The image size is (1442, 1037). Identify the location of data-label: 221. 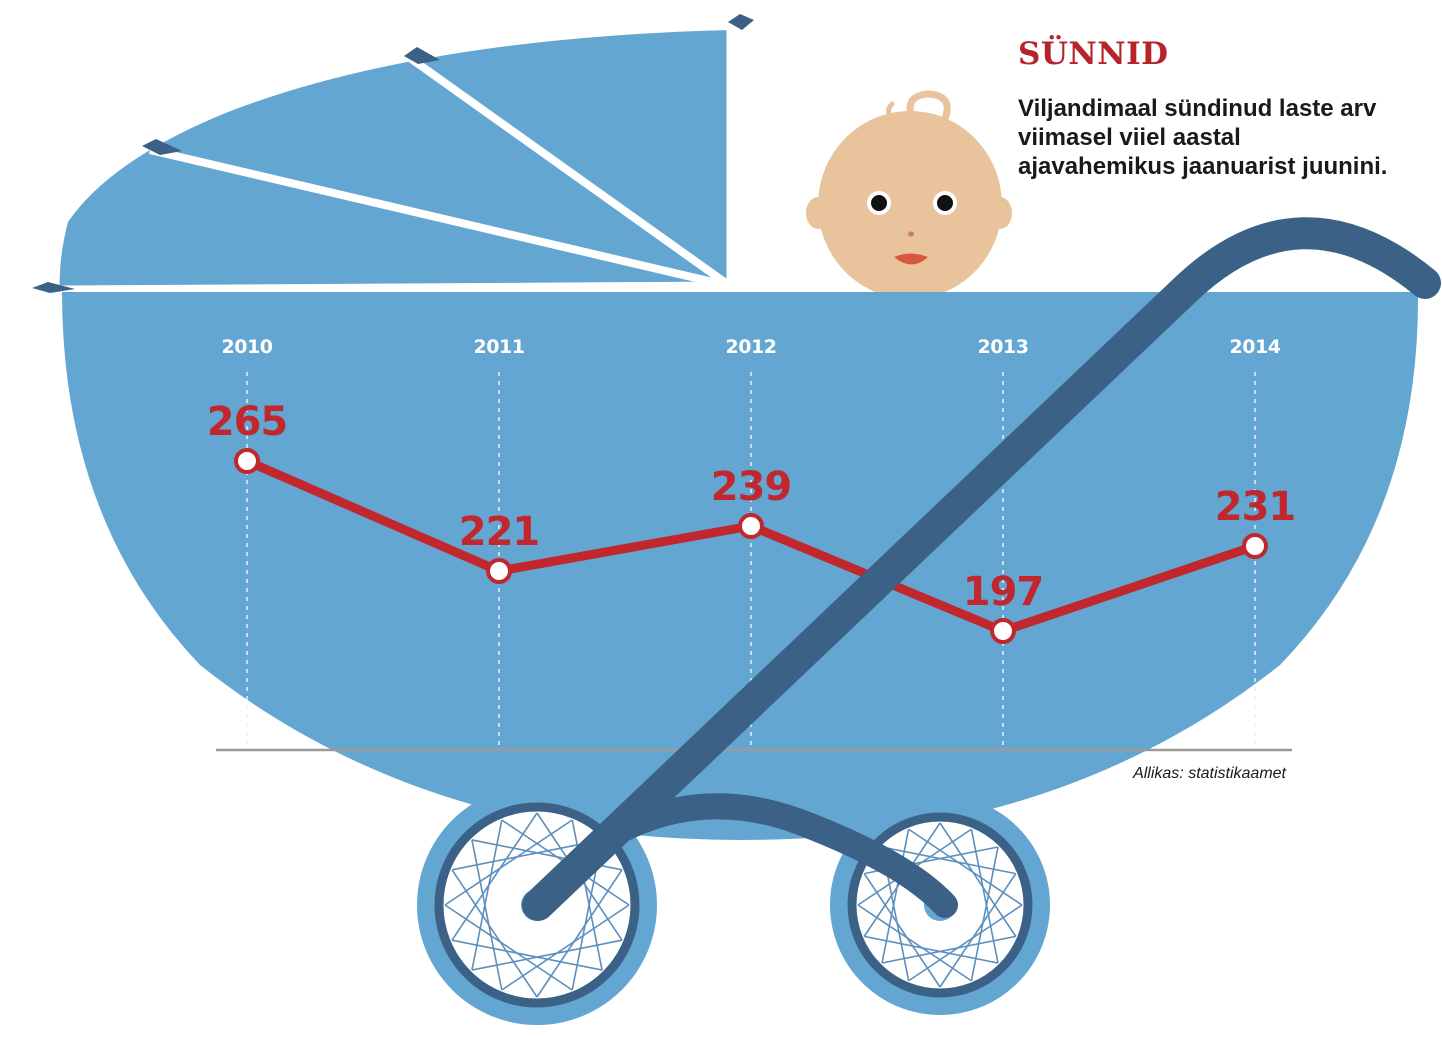
(499, 532).